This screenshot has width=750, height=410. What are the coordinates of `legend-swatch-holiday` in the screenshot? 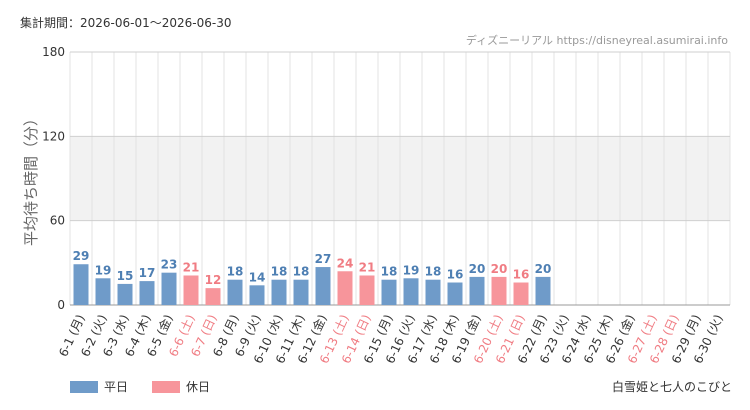 It's located at (166, 386).